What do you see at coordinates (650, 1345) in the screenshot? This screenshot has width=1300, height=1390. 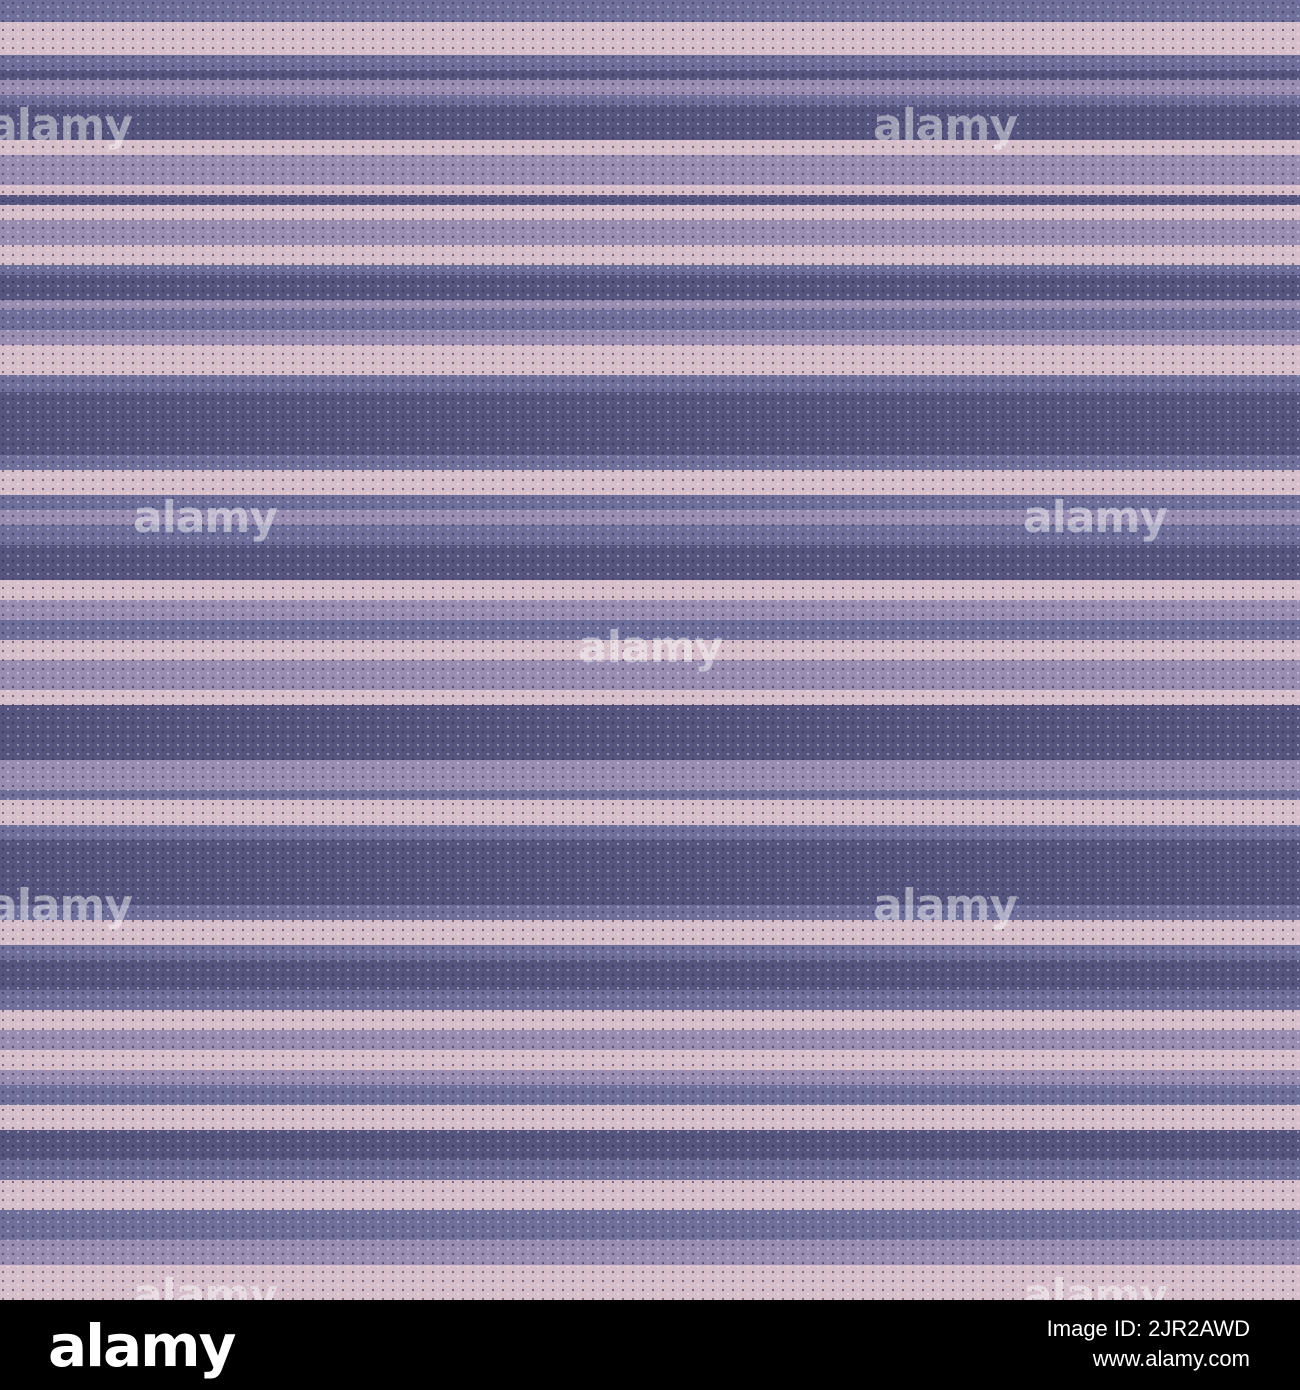 I see `footer-bar` at bounding box center [650, 1345].